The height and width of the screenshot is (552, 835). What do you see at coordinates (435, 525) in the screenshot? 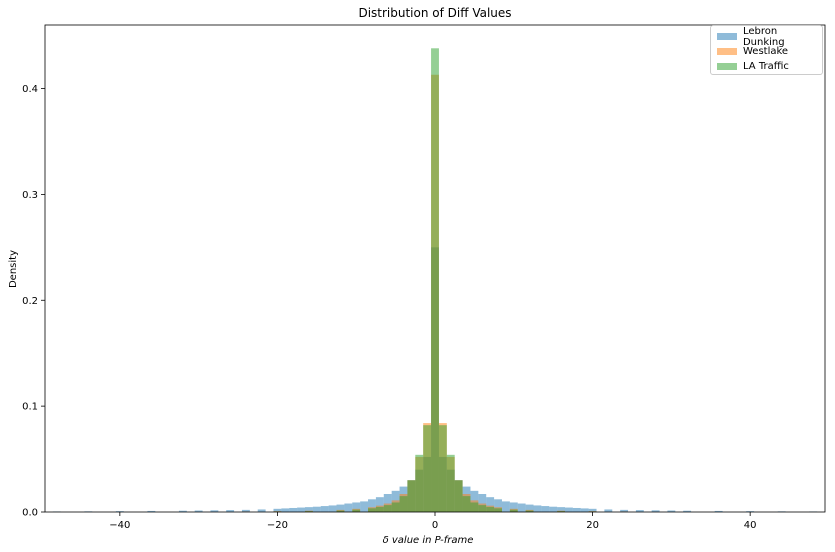
I see `x-tick-label: 0` at bounding box center [435, 525].